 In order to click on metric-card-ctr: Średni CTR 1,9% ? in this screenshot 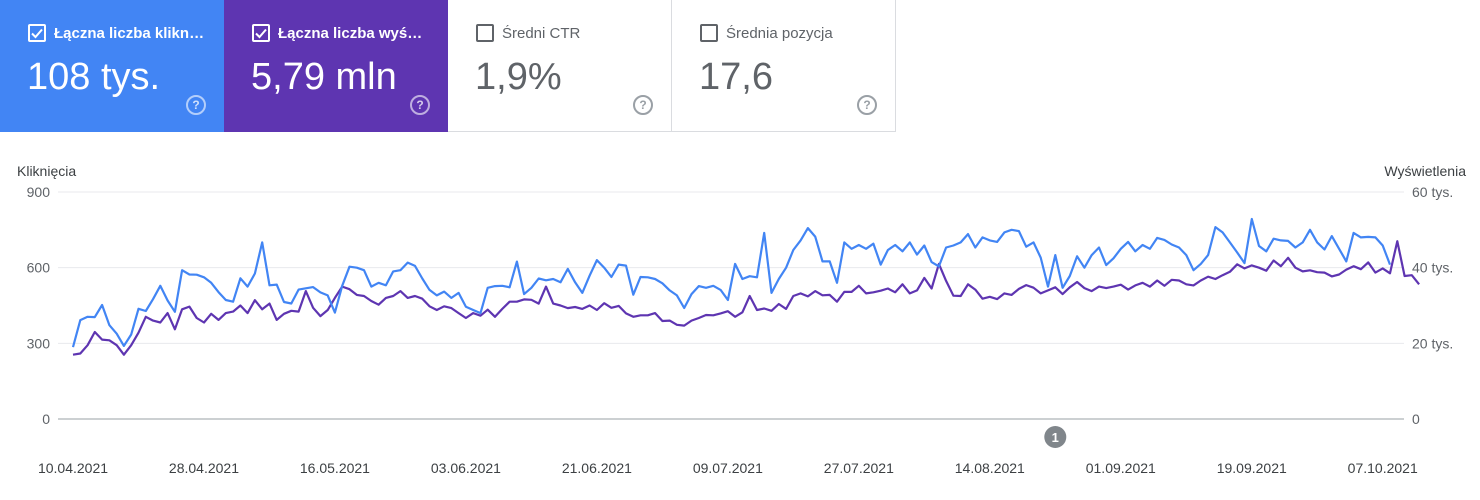, I will do `click(560, 66)`.